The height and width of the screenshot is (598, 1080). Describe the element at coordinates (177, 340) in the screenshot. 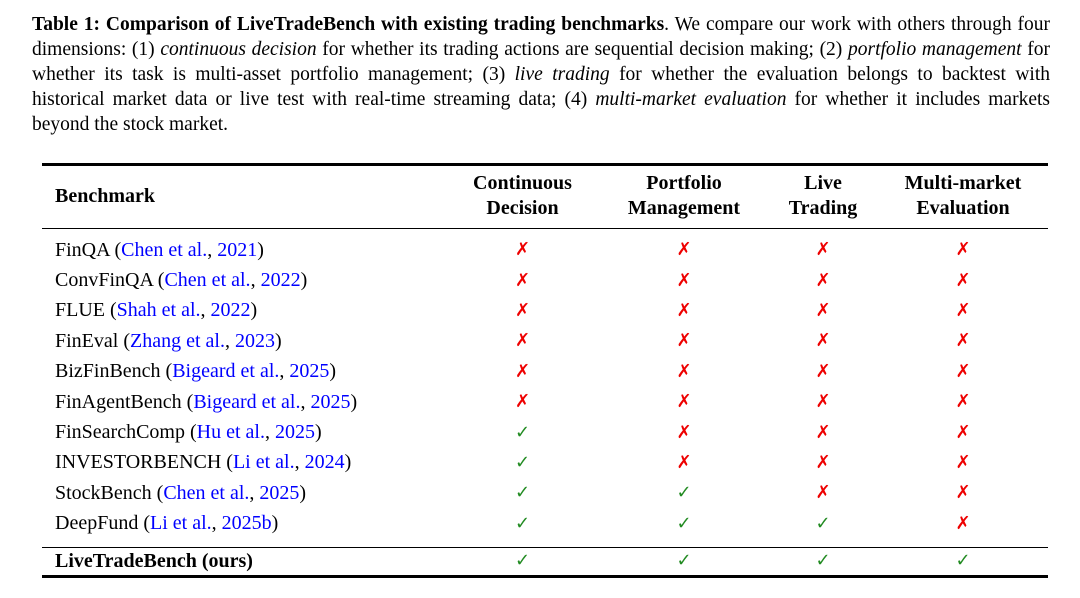

I see `citation-author-link: Zhang et al.` at that location.